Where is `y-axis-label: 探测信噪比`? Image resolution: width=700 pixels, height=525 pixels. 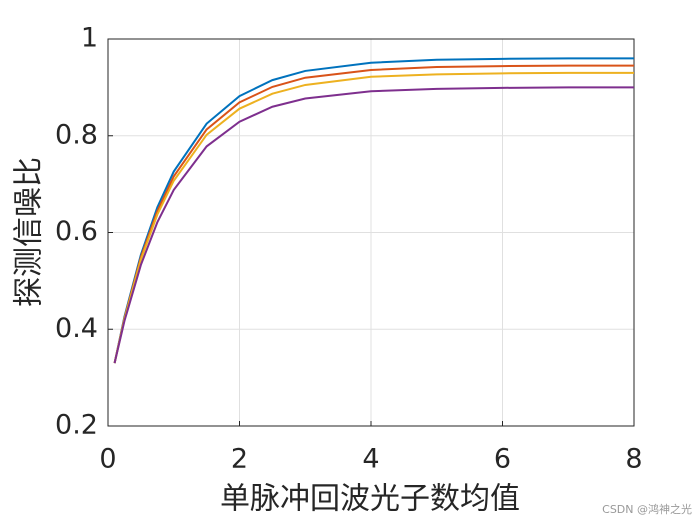 y-axis-label: 探测信噪比 is located at coordinates (29, 232).